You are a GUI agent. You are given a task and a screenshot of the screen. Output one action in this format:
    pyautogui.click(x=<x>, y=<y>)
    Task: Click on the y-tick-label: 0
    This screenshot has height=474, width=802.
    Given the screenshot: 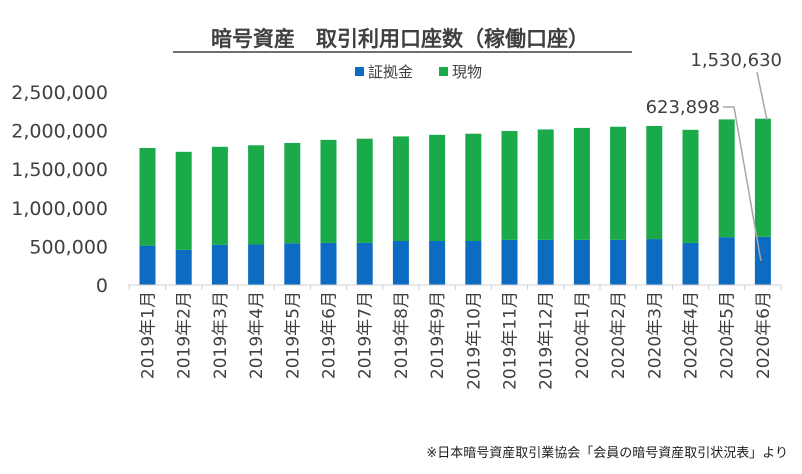 What is the action you would take?
    pyautogui.click(x=102, y=286)
    